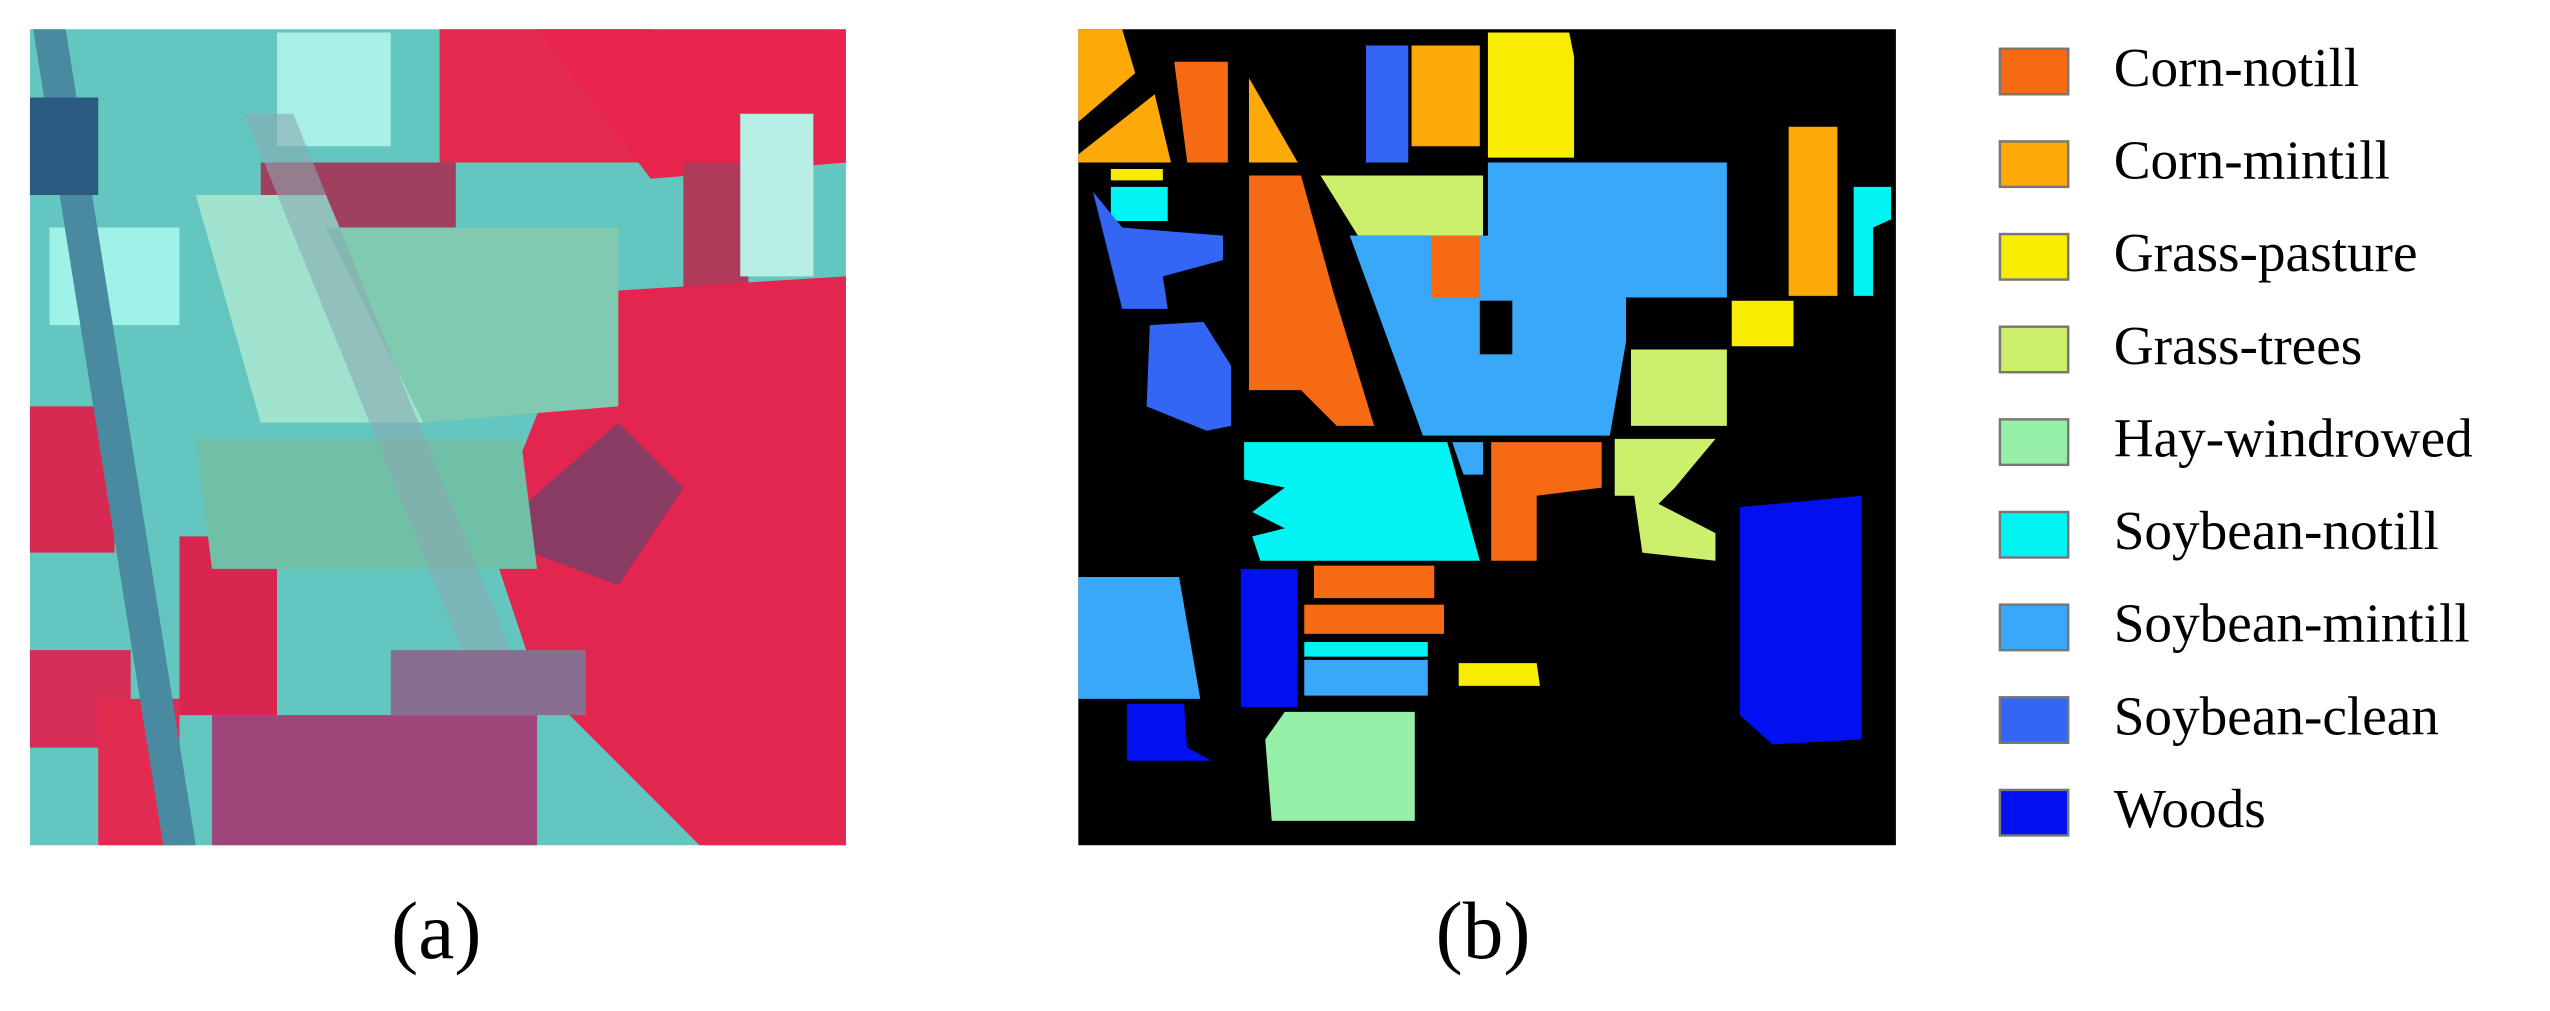 The width and height of the screenshot is (2550, 1011). What do you see at coordinates (2237, 67) in the screenshot?
I see `legend-label: Corn-notill` at bounding box center [2237, 67].